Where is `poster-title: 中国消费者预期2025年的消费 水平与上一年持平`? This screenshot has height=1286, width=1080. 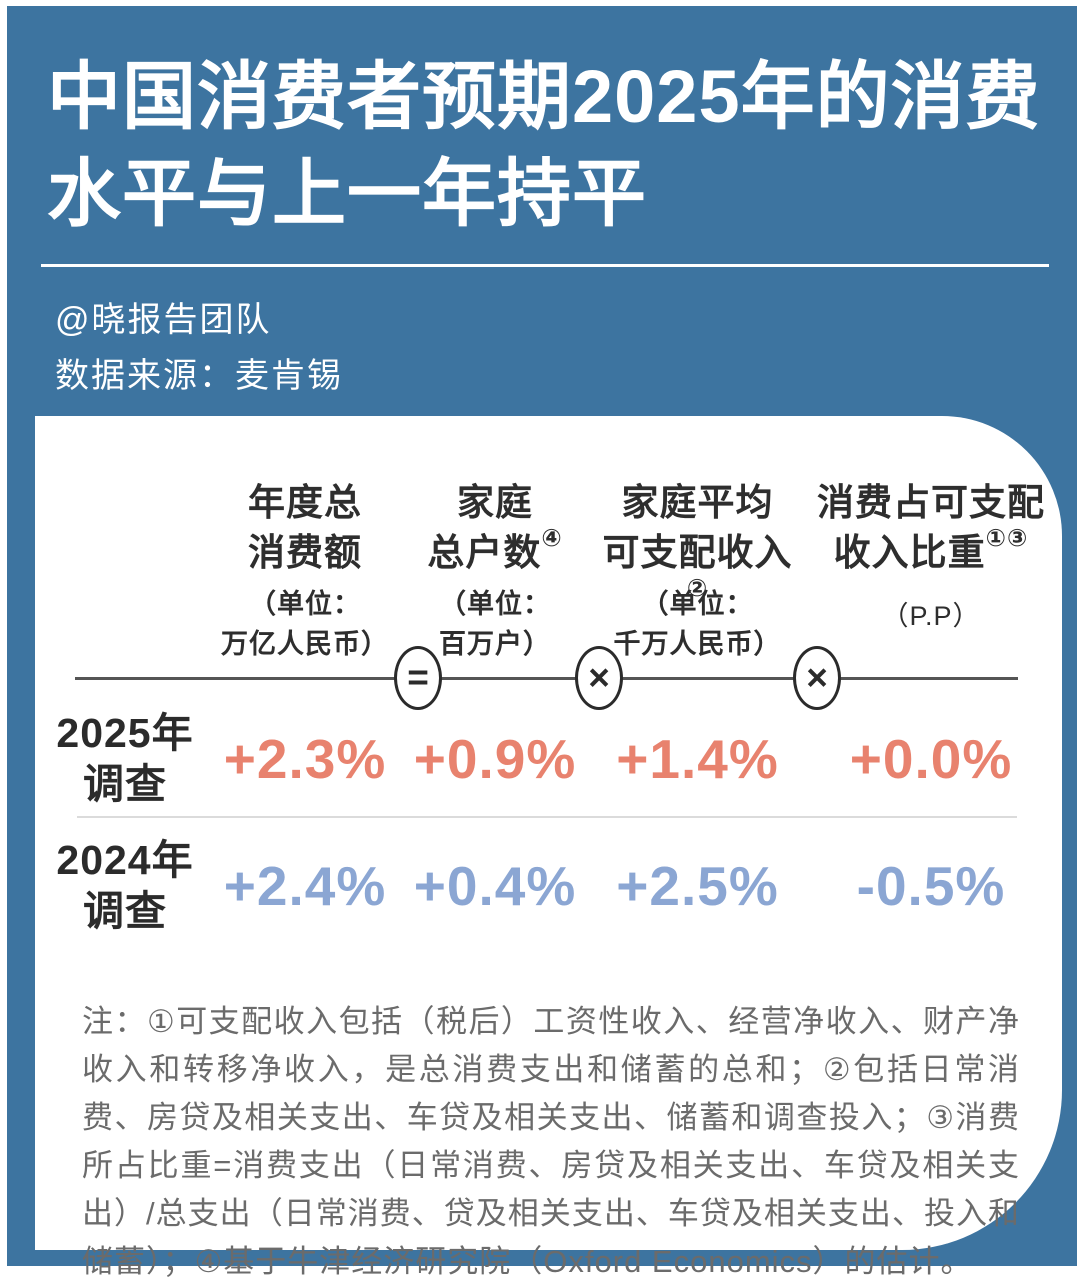 poster-title: 中国消费者预期2025年的消费 水平与上一年持平 is located at coordinates (552, 145).